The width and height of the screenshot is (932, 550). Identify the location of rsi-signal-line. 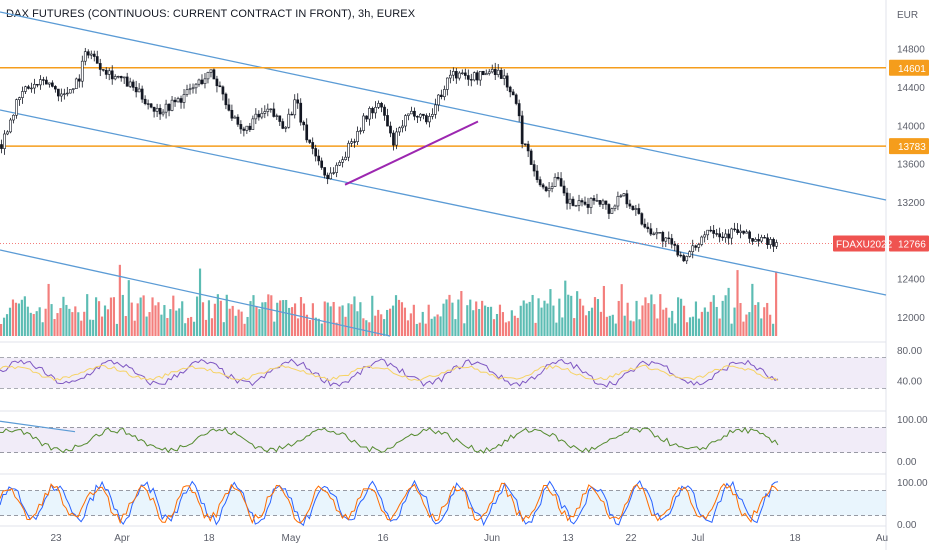
(389, 373).